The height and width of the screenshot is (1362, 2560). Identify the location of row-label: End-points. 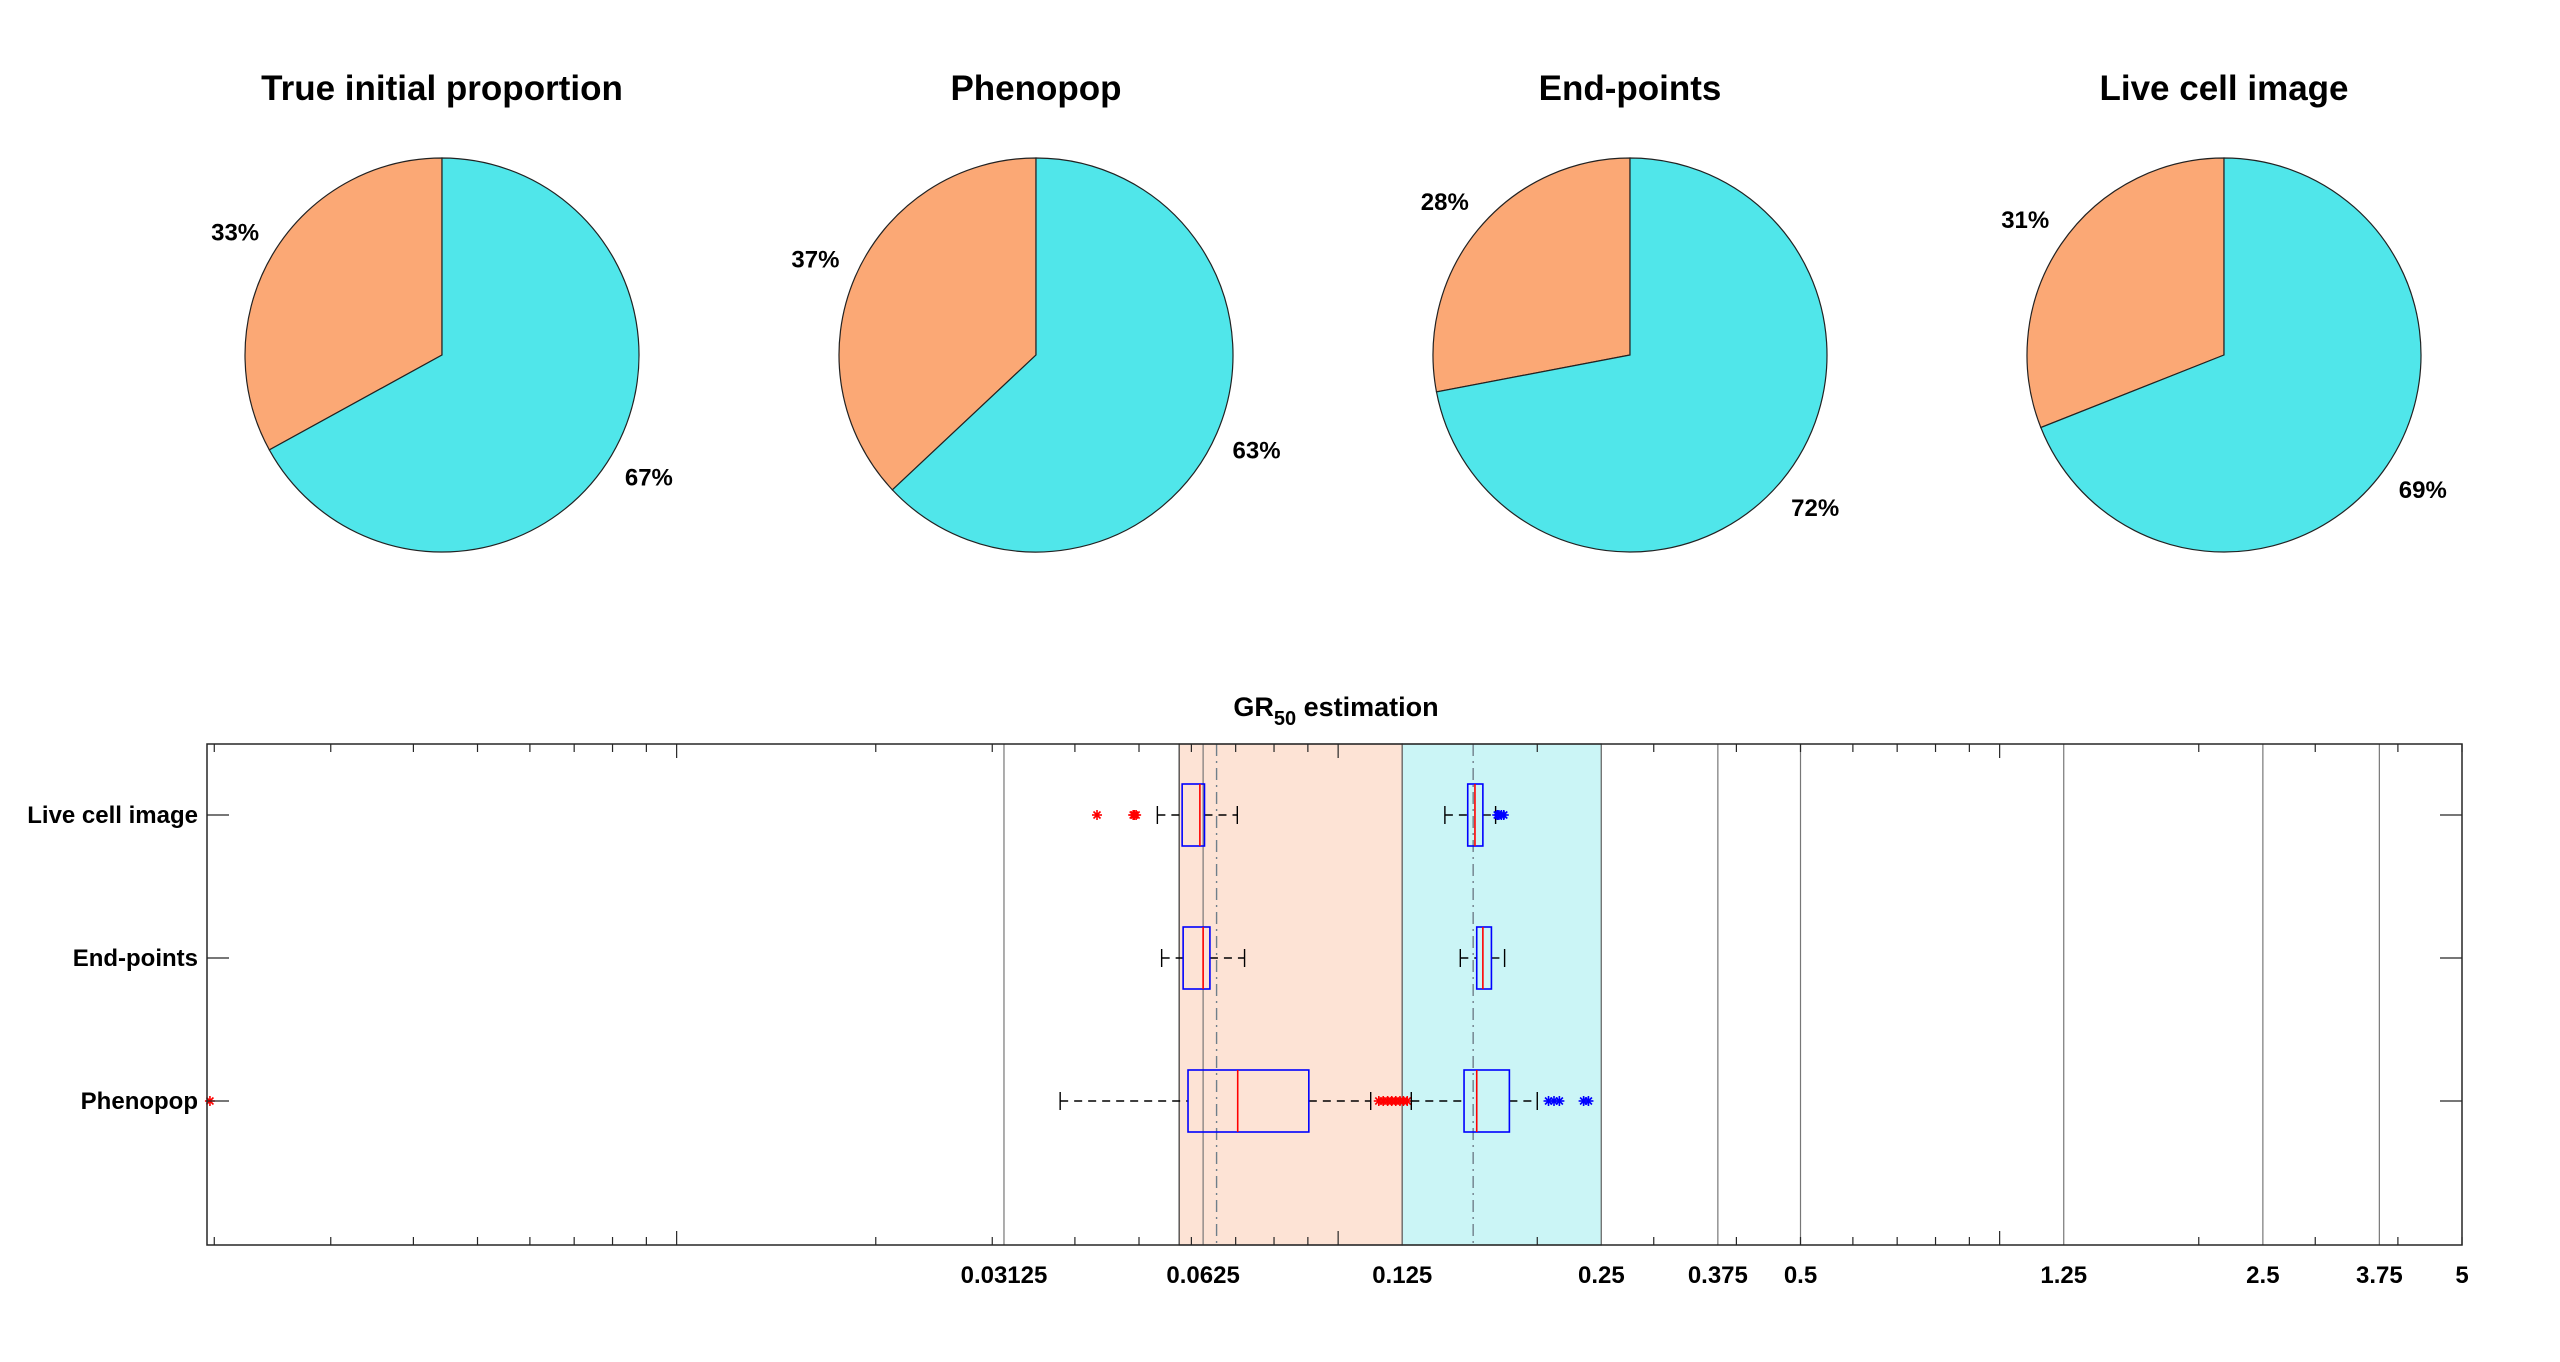
(135, 958).